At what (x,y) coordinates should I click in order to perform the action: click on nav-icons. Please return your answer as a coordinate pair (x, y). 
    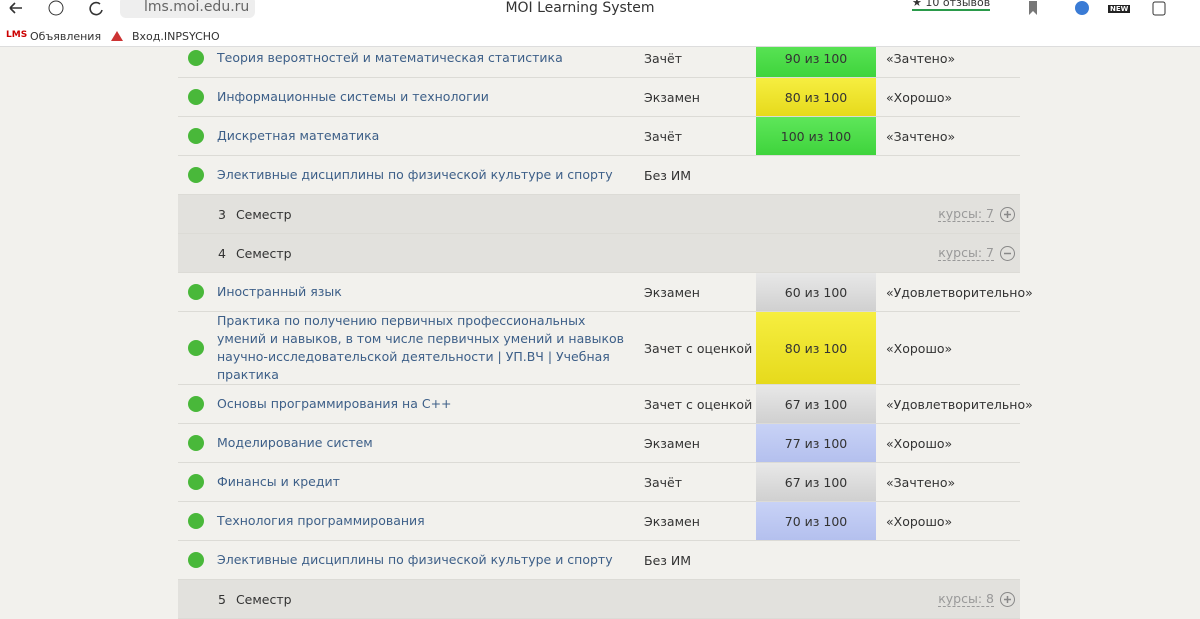
    Looking at the image, I should click on (58, 9).